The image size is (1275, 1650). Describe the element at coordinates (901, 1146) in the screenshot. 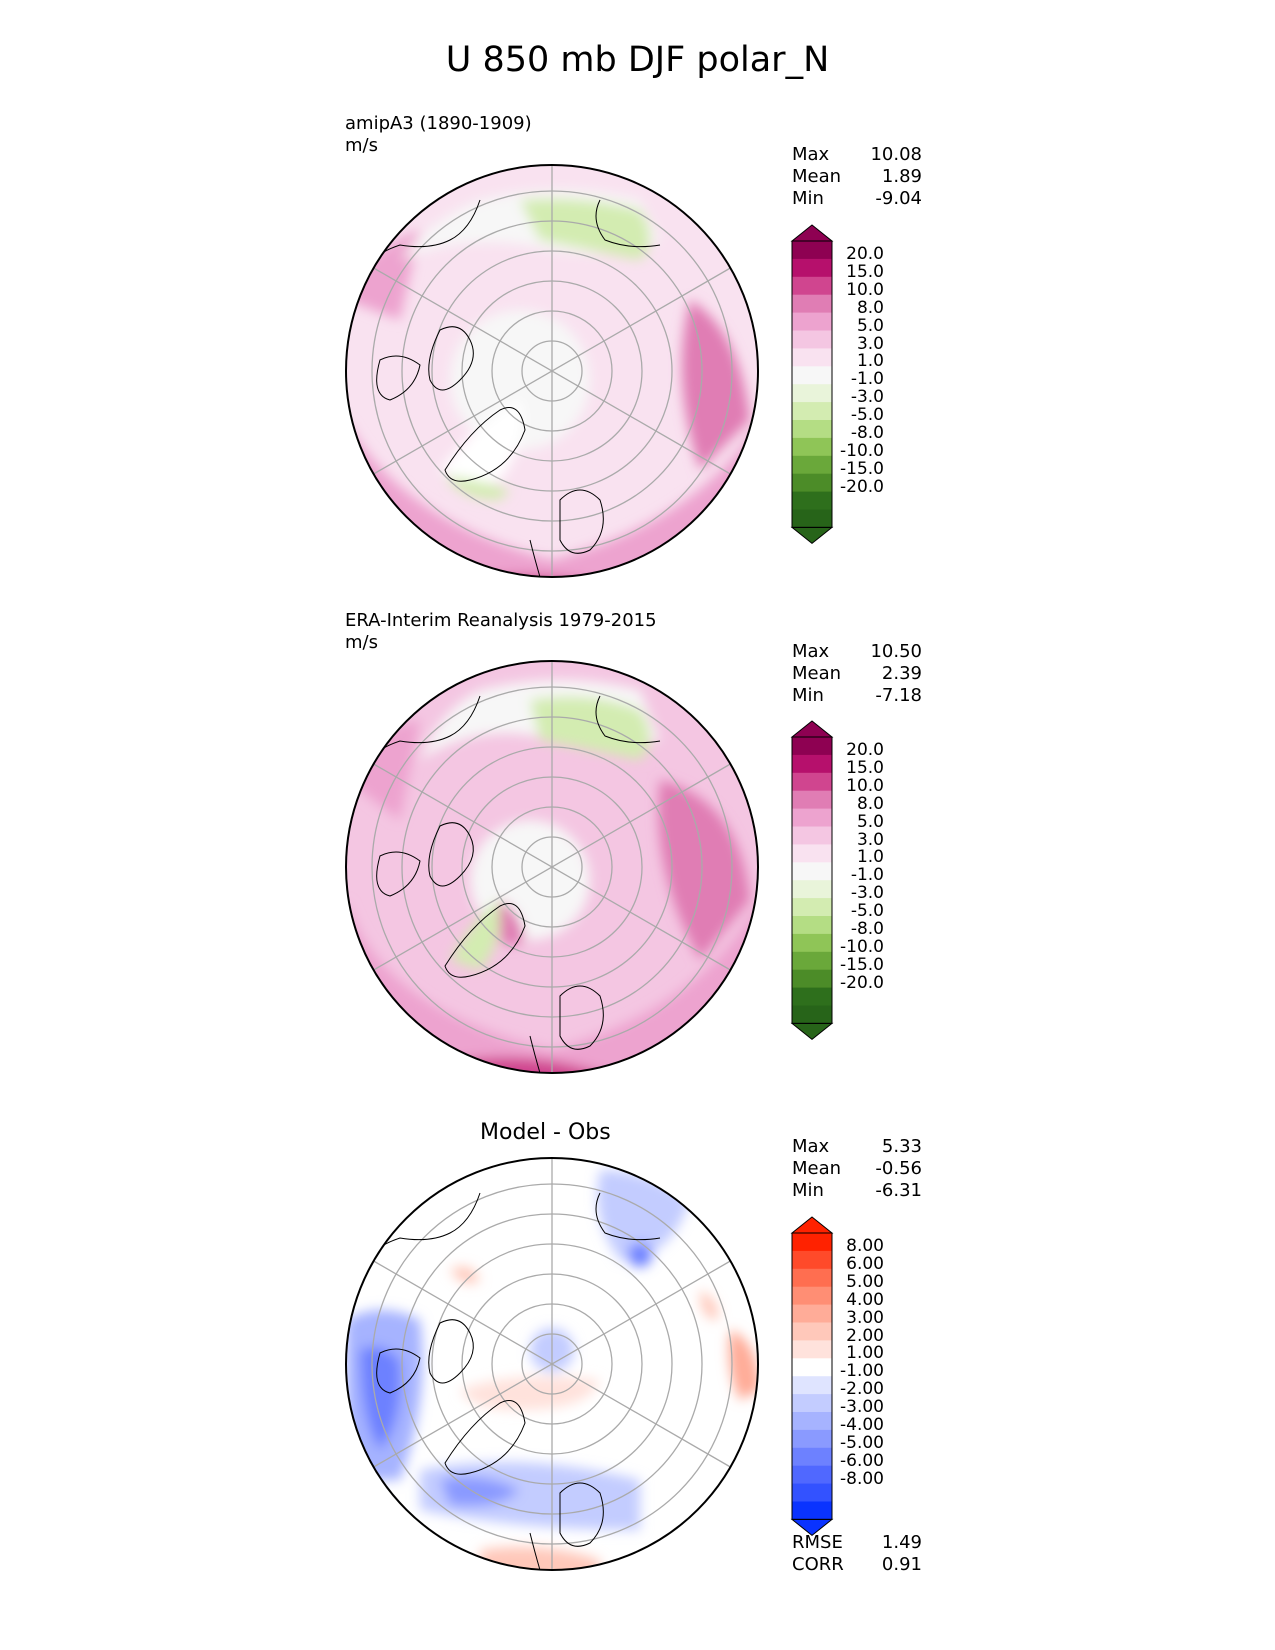

I see `stat-value: 5.33` at that location.